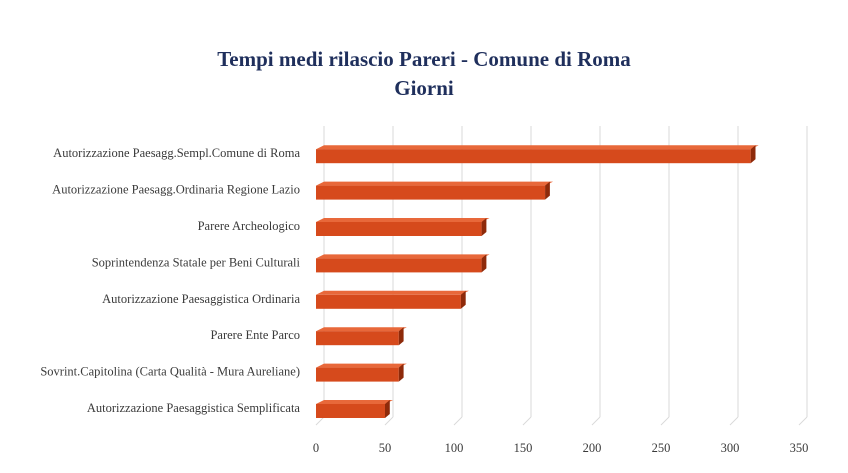 The height and width of the screenshot is (473, 848). Describe the element at coordinates (385, 448) in the screenshot. I see `x-tick-label: 50` at that location.